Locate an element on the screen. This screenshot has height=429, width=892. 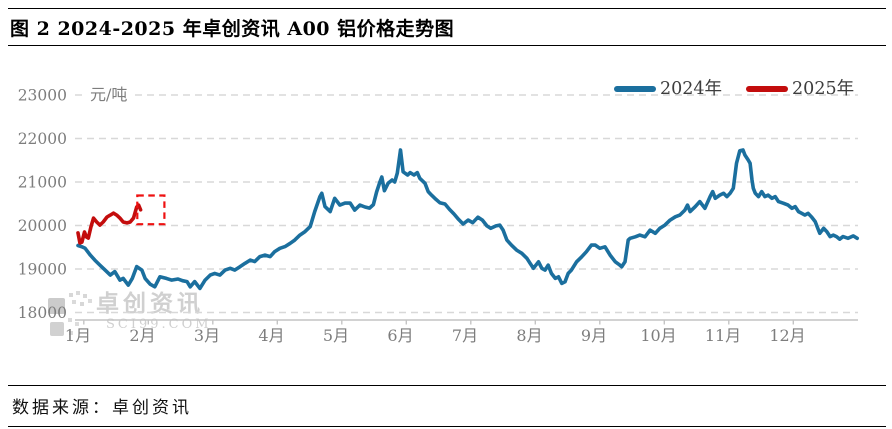
latest-price-highlight-box is located at coordinates (151, 210).